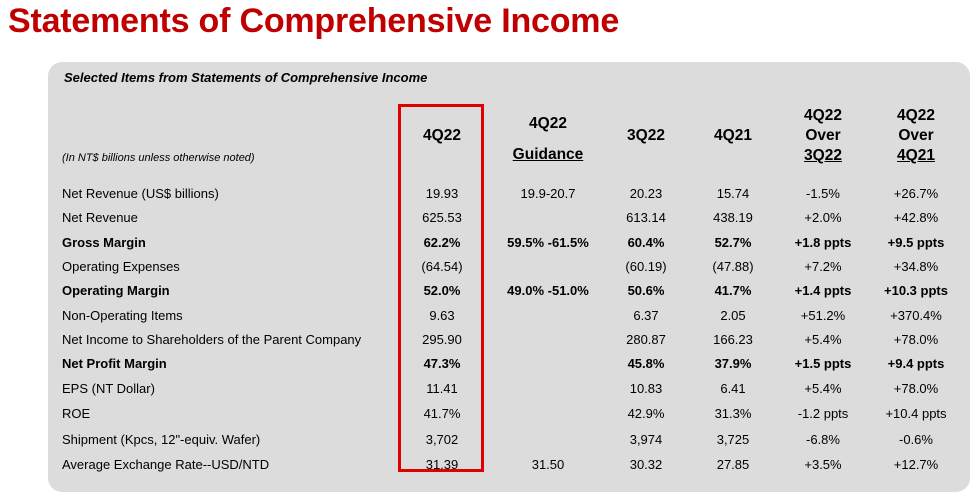 The image size is (975, 498). I want to click on cell-c4q21: 166.23, so click(733, 339).